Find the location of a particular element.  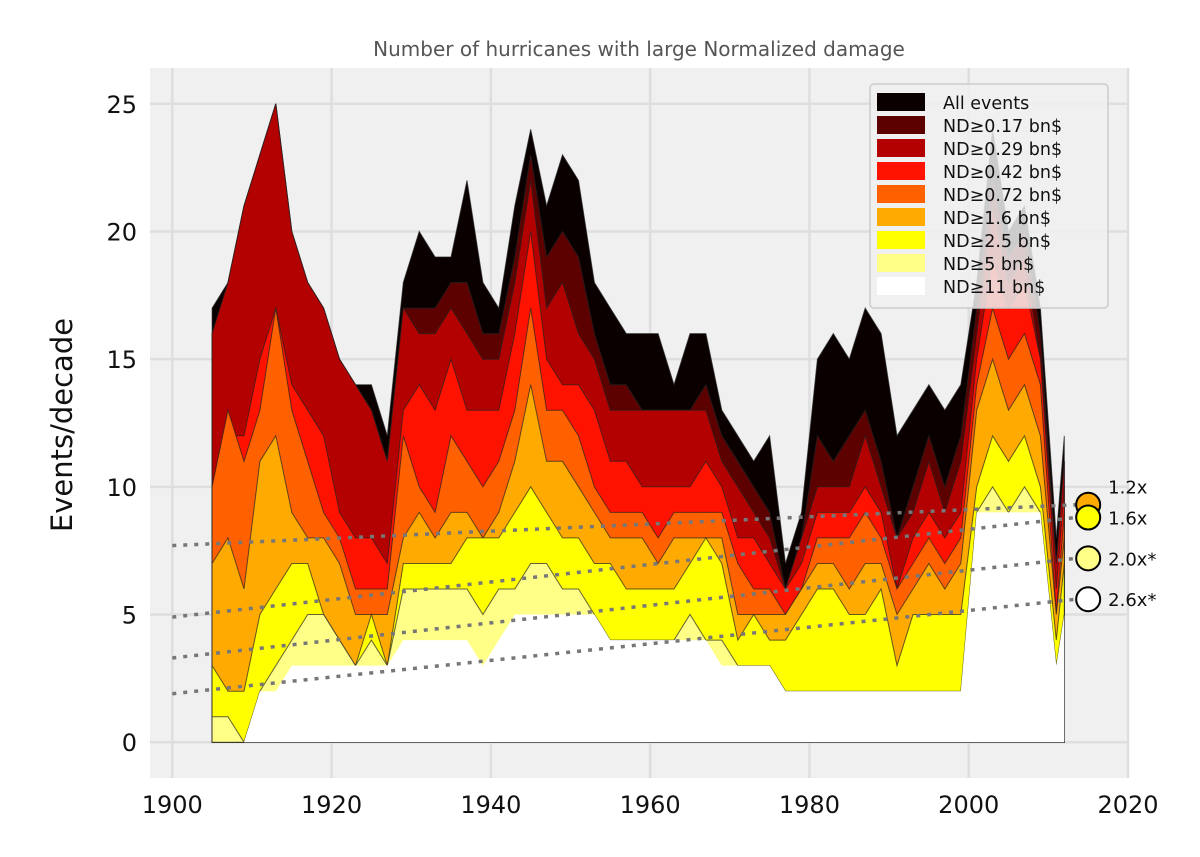

trend-label: 1.6x is located at coordinates (1128, 518).